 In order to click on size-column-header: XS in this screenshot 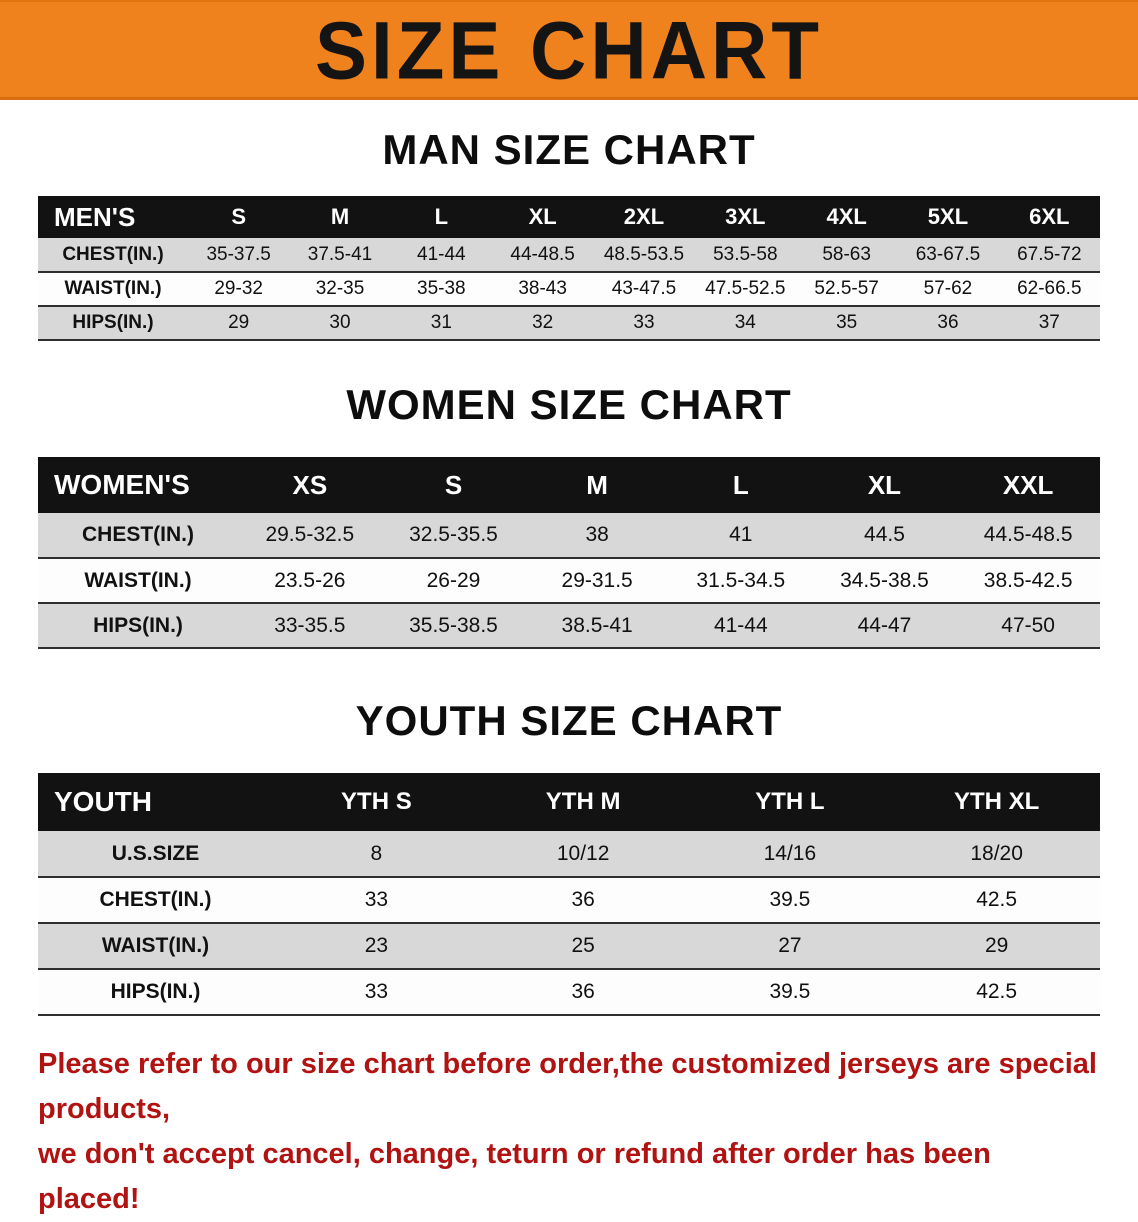, I will do `click(310, 484)`.